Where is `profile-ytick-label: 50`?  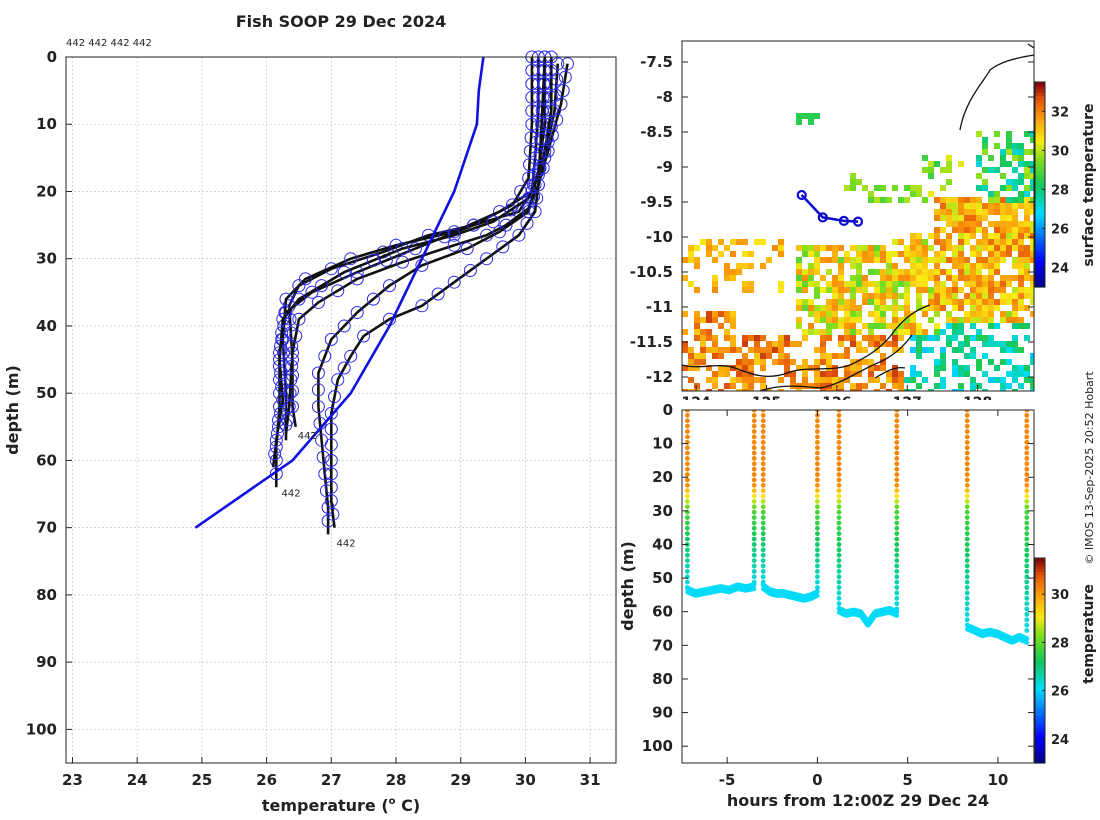
profile-ytick-label: 50 is located at coordinates (46, 393).